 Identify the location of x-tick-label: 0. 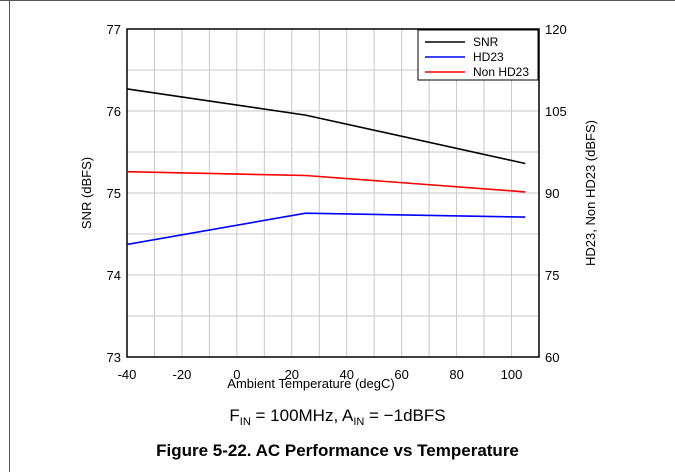
(236, 374).